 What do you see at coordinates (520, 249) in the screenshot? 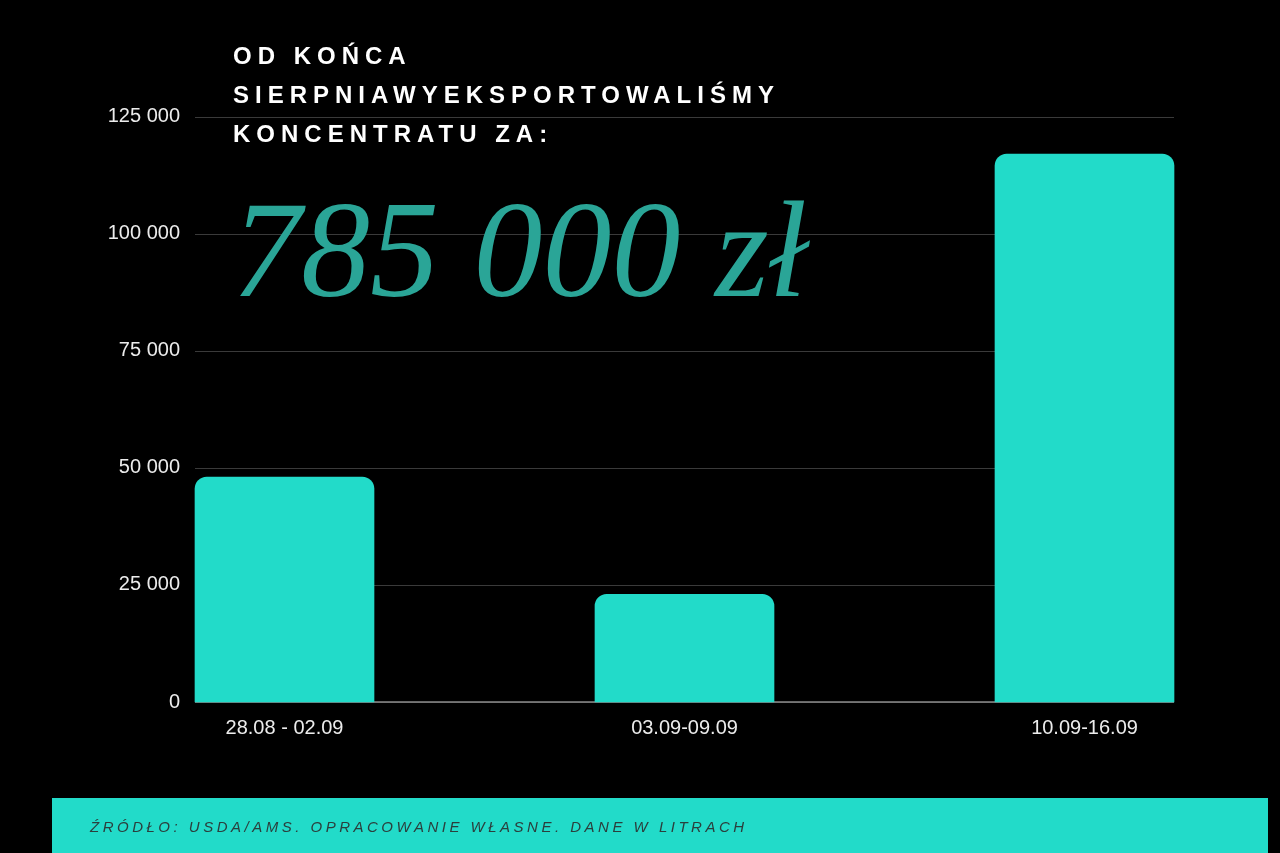
I see `chart-subtitle: 785 000 zł` at bounding box center [520, 249].